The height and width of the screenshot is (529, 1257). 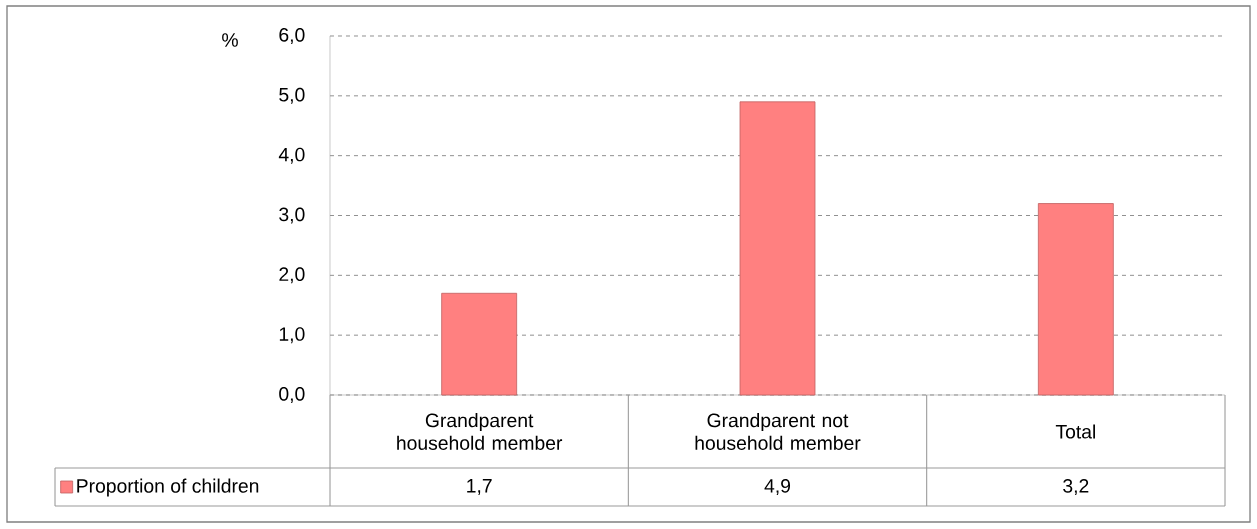 I want to click on y-tick-label: 3,0, so click(x=292, y=215).